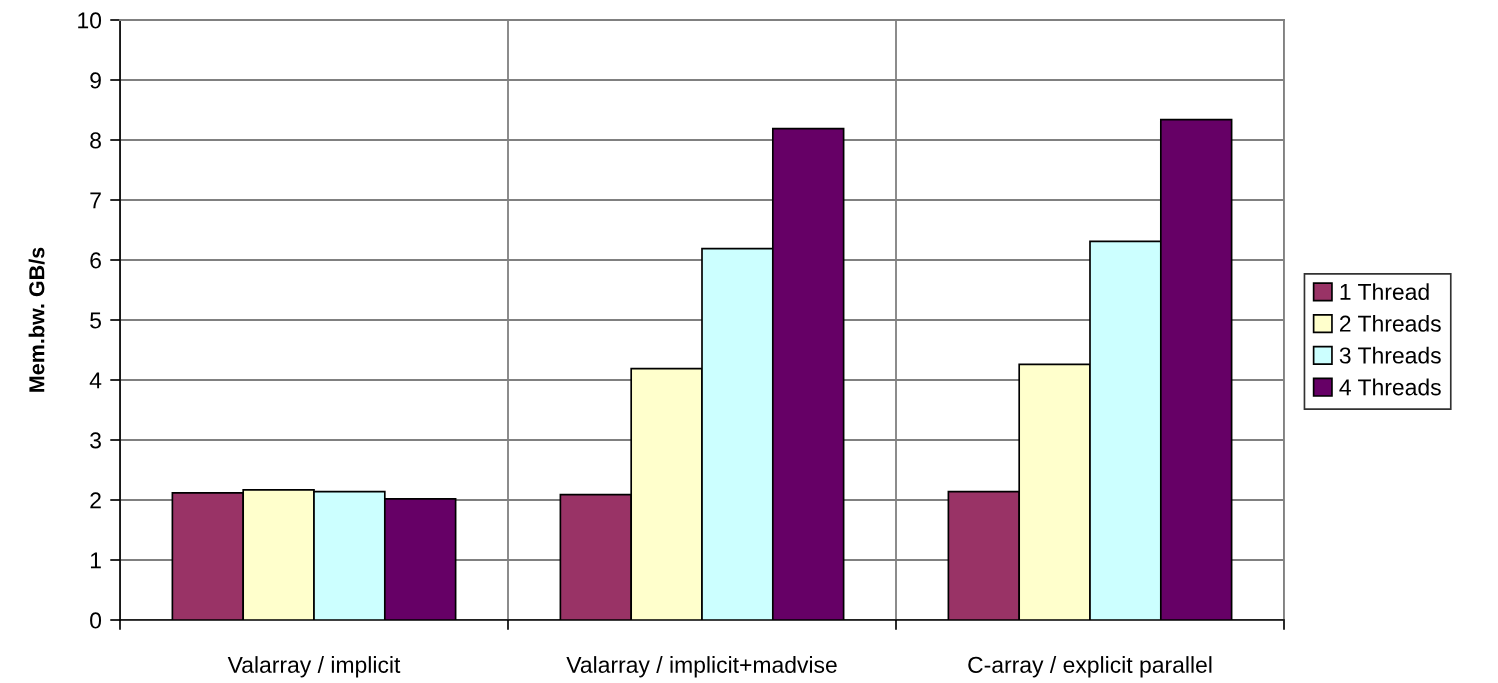 The image size is (1498, 683). I want to click on y-tick-label: 9, so click(95, 80).